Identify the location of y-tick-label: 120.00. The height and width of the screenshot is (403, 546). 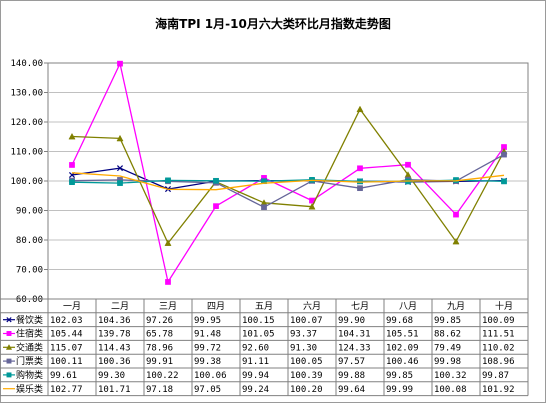
(26, 123).